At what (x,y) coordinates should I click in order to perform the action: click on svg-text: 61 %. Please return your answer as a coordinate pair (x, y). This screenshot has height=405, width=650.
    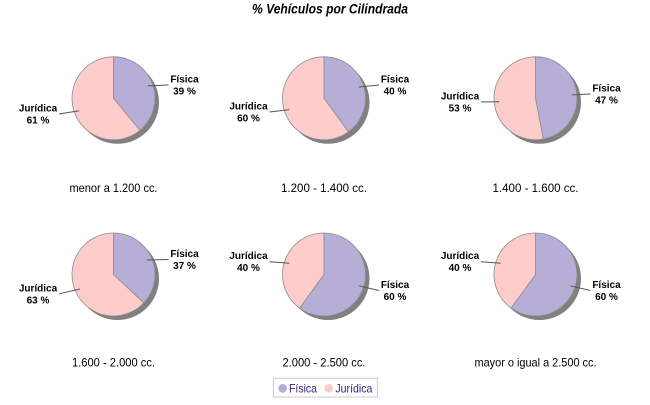
    Looking at the image, I should click on (38, 121).